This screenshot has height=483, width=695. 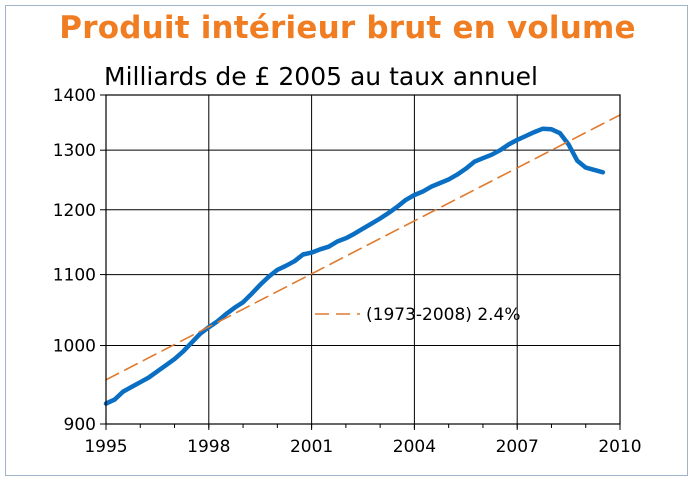 What do you see at coordinates (74, 347) in the screenshot?
I see `y-tick-label: 1000` at bounding box center [74, 347].